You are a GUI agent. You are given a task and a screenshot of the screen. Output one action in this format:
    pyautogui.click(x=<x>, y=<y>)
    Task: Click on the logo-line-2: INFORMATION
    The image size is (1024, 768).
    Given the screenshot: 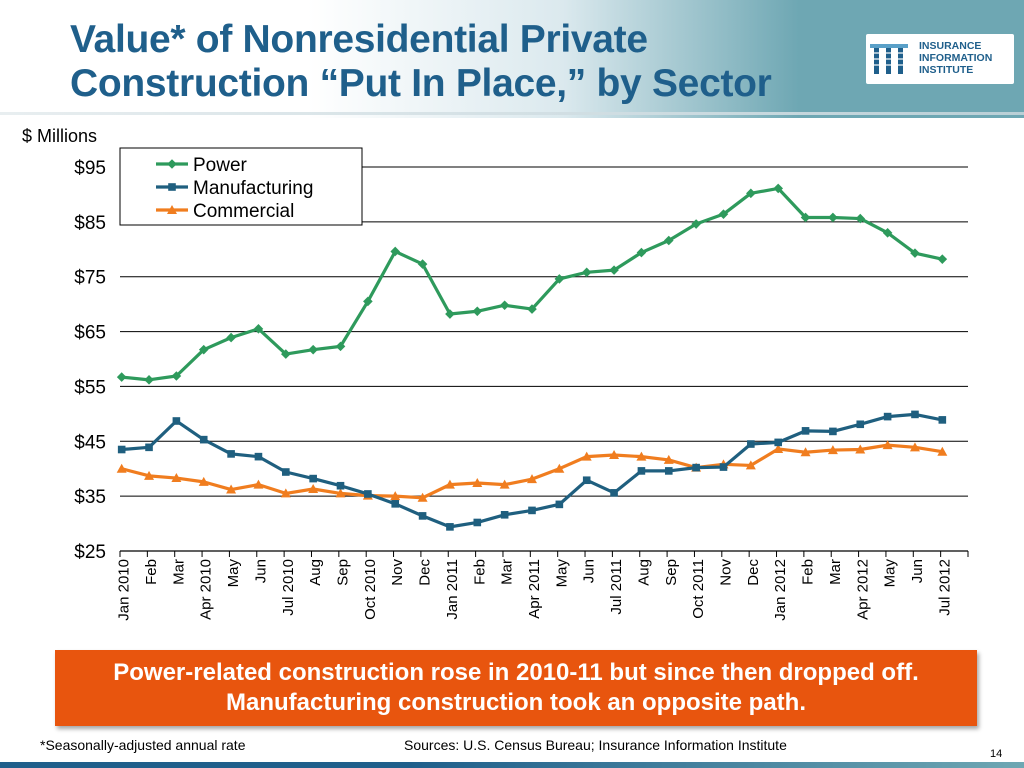 What is the action you would take?
    pyautogui.click(x=956, y=58)
    